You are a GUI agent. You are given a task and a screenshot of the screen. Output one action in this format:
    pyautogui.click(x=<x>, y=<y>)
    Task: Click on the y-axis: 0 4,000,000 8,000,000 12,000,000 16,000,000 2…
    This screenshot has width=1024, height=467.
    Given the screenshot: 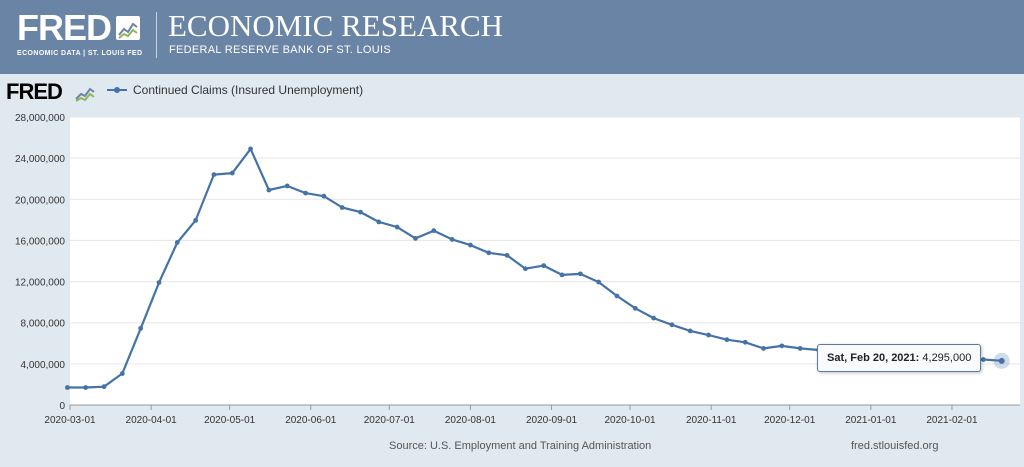 What is the action you would take?
    pyautogui.click(x=40, y=262)
    